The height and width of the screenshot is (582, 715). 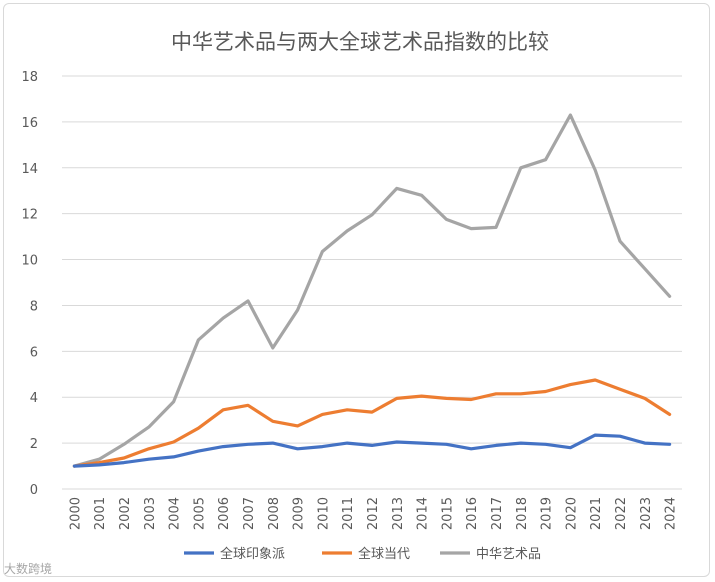 What do you see at coordinates (29, 261) in the screenshot?
I see `y-tick-label: 10` at bounding box center [29, 261].